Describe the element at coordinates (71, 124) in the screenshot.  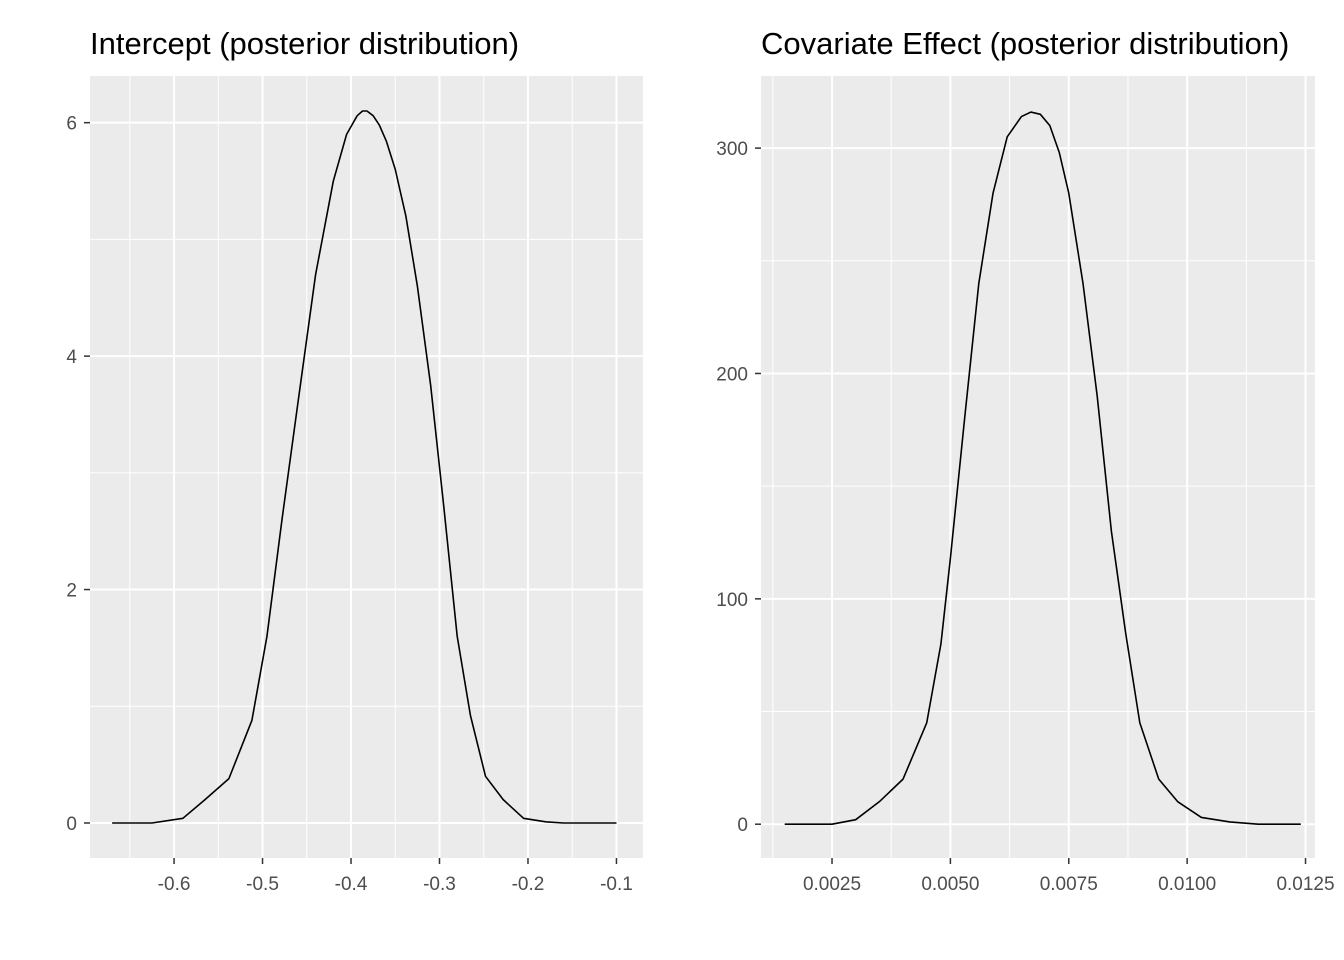
I see `intercept-y-tick-label-3: 6` at that location.